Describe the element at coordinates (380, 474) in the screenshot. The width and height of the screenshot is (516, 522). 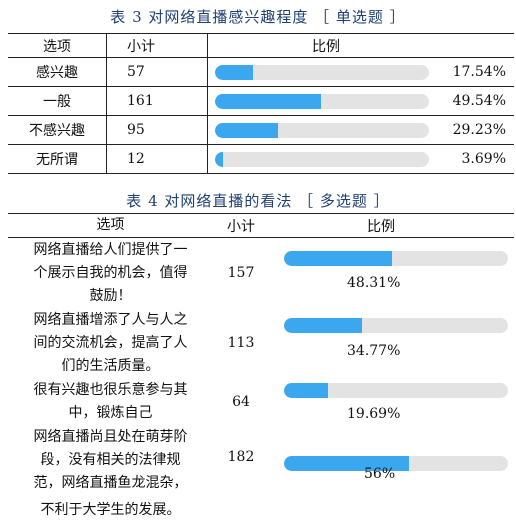
I see `percent-label: 56%` at that location.